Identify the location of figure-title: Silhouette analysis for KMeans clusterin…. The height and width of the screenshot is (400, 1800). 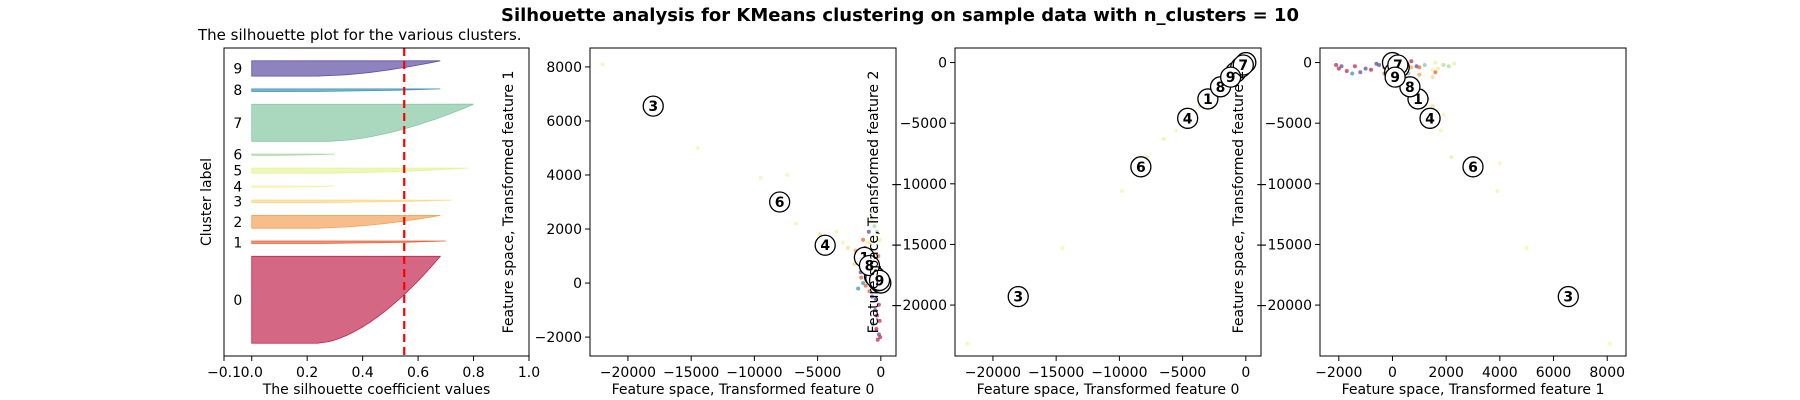
(900, 15).